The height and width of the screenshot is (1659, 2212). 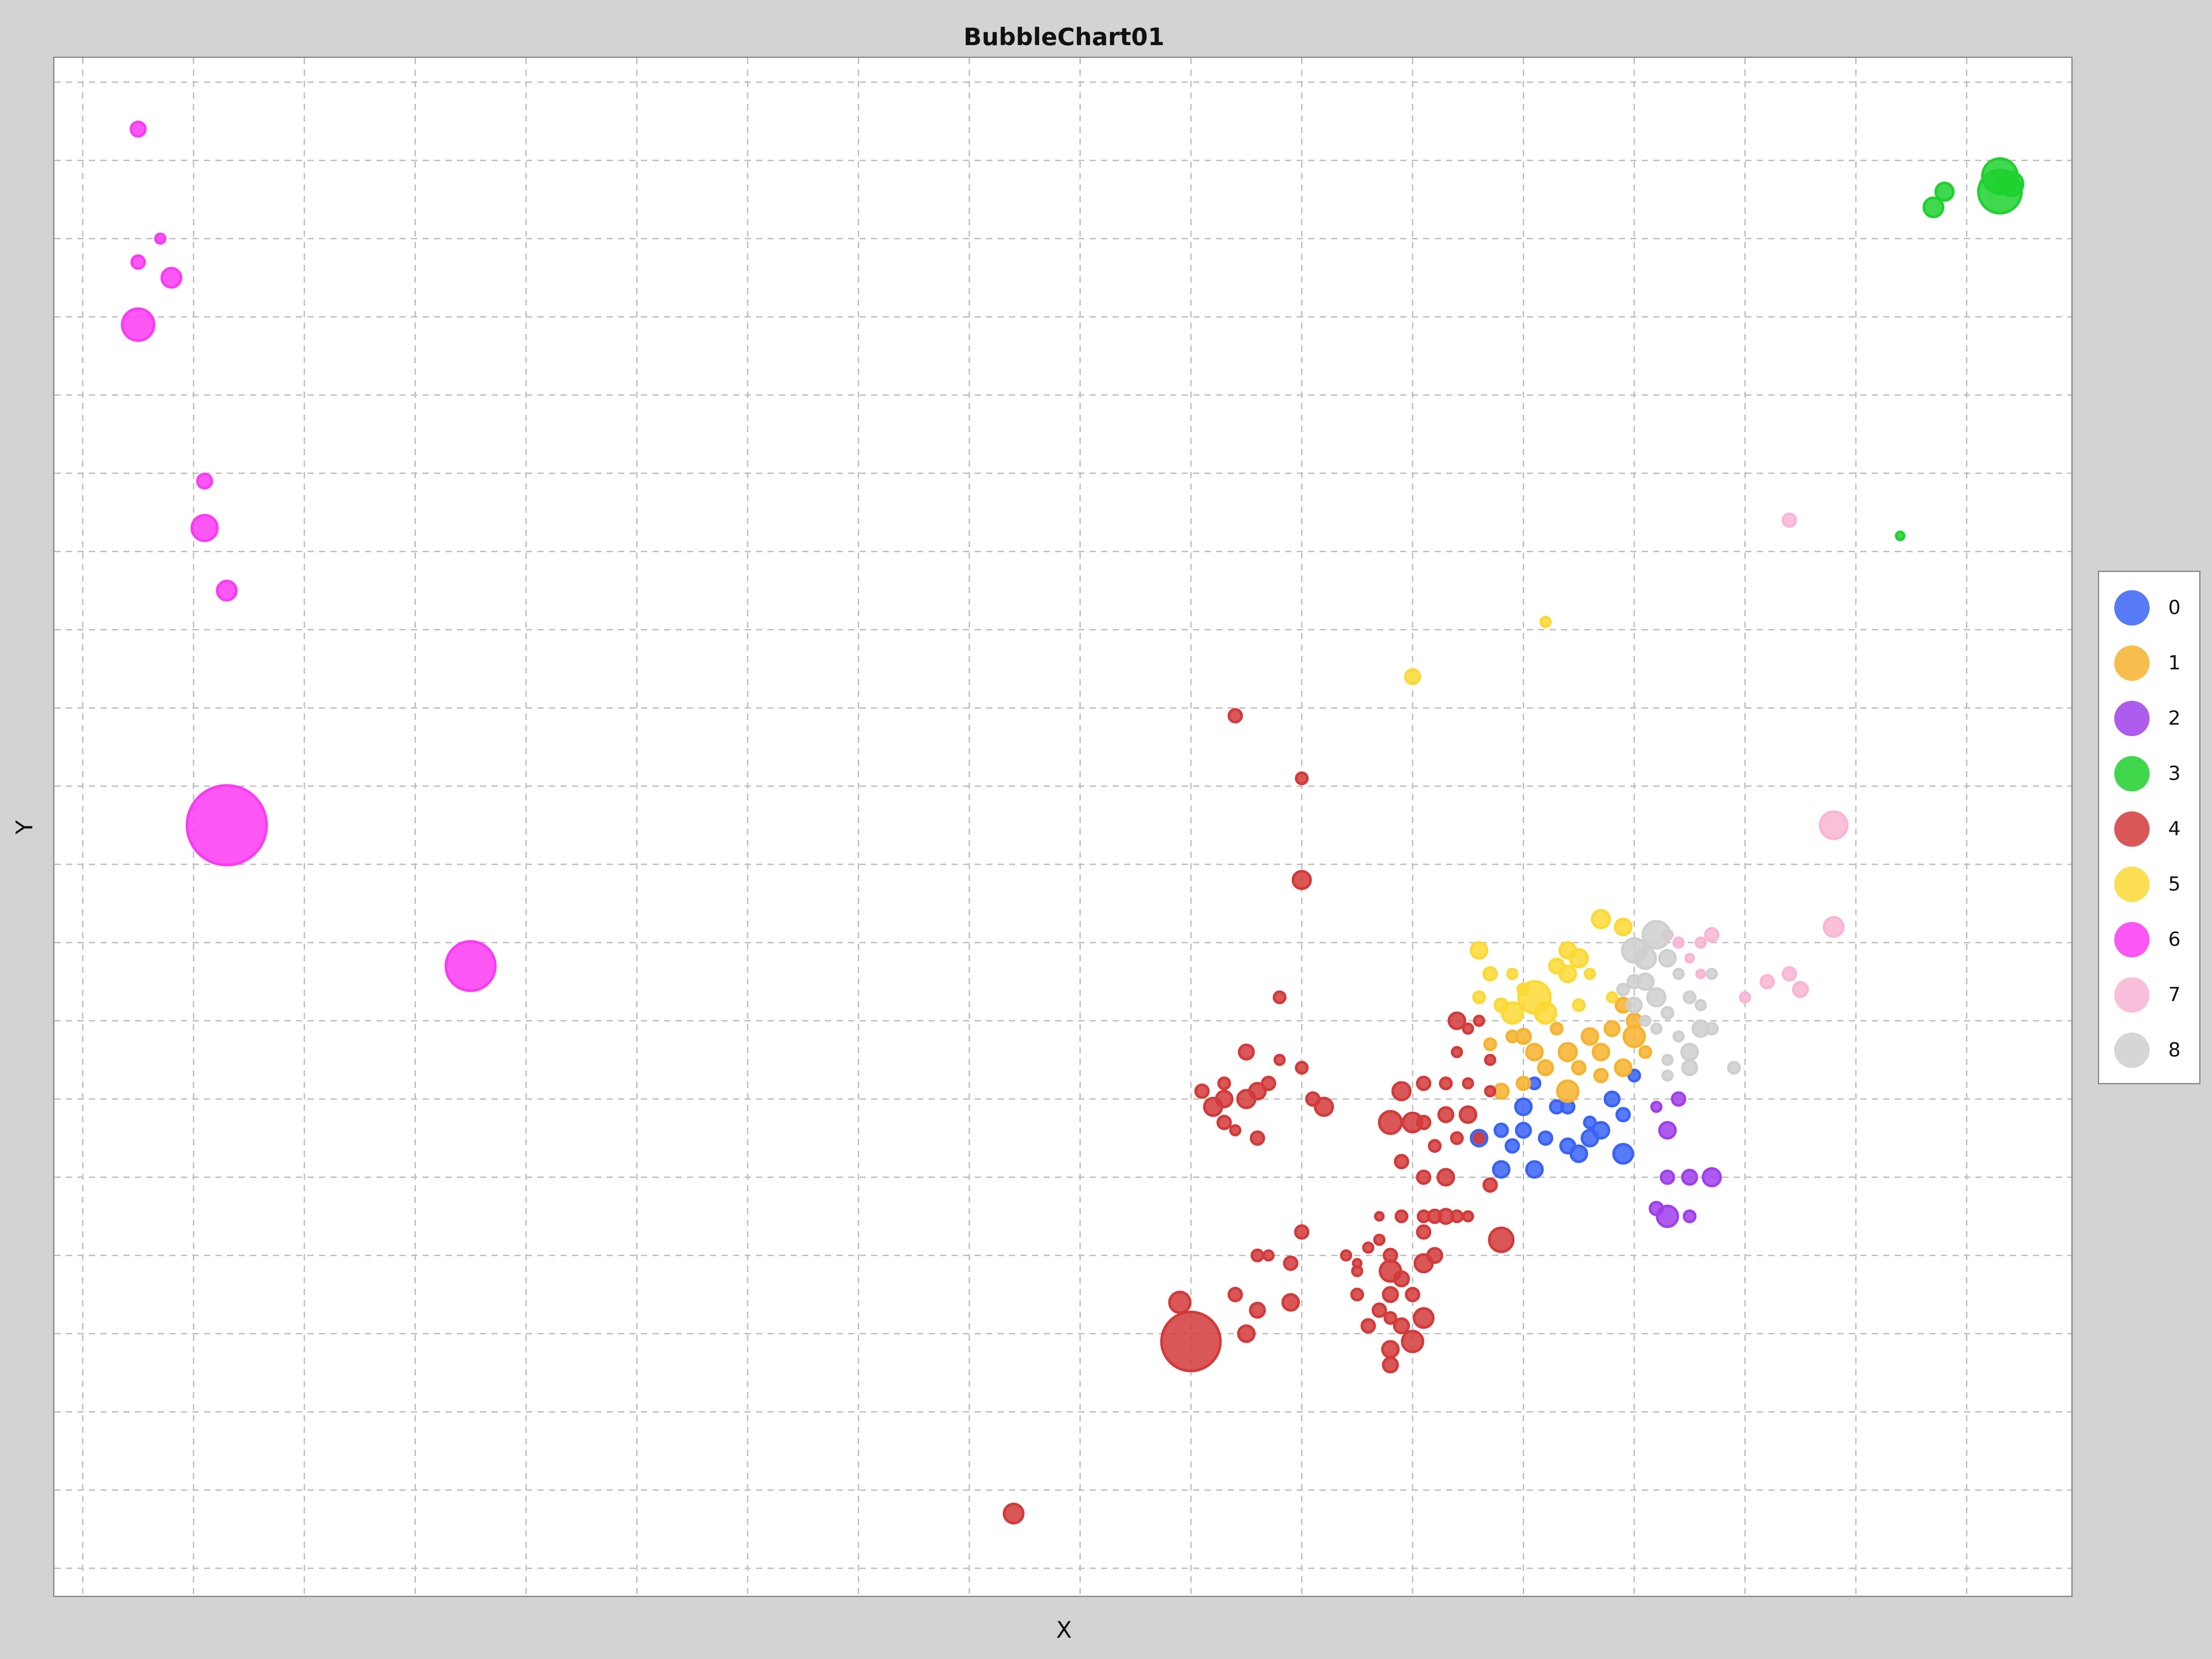 I want to click on legend-label: 1, so click(x=2175, y=663).